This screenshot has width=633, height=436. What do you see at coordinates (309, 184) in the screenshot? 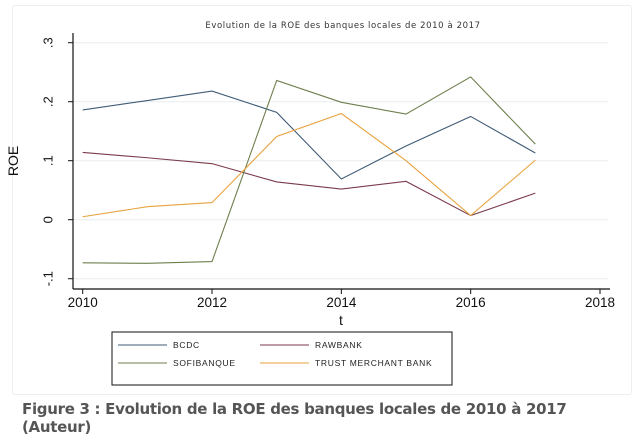
I see `series-line-rawbank` at bounding box center [309, 184].